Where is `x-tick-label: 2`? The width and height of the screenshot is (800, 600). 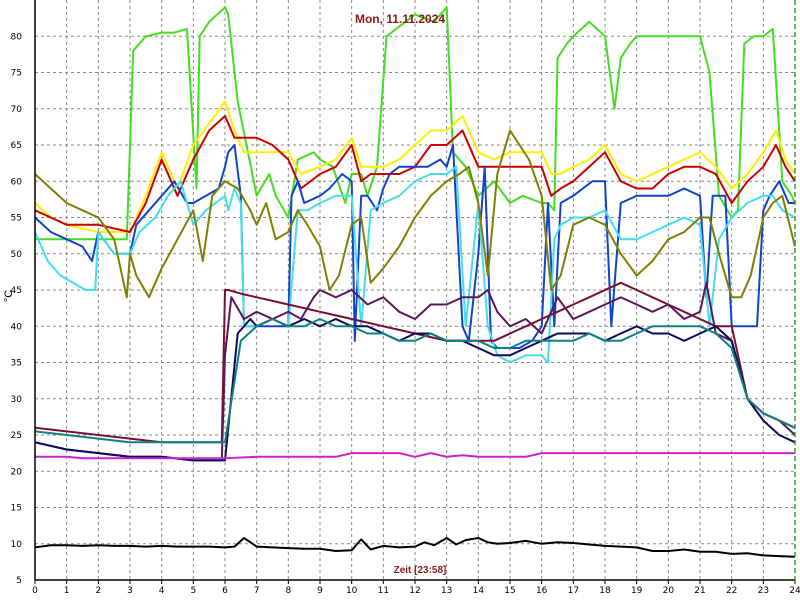
x-tick-label: 2 is located at coordinates (98, 591).